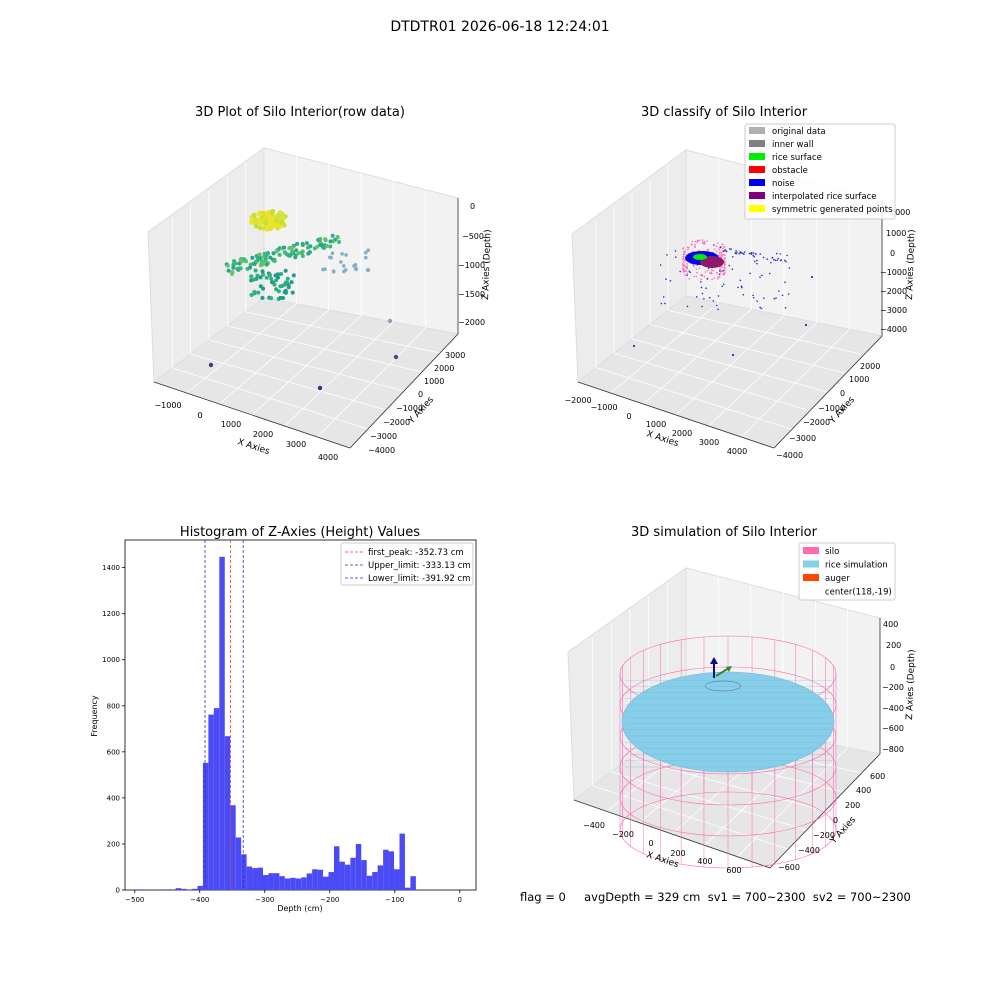  I want to click on panel2-y-tick: −4000, so click(789, 455).